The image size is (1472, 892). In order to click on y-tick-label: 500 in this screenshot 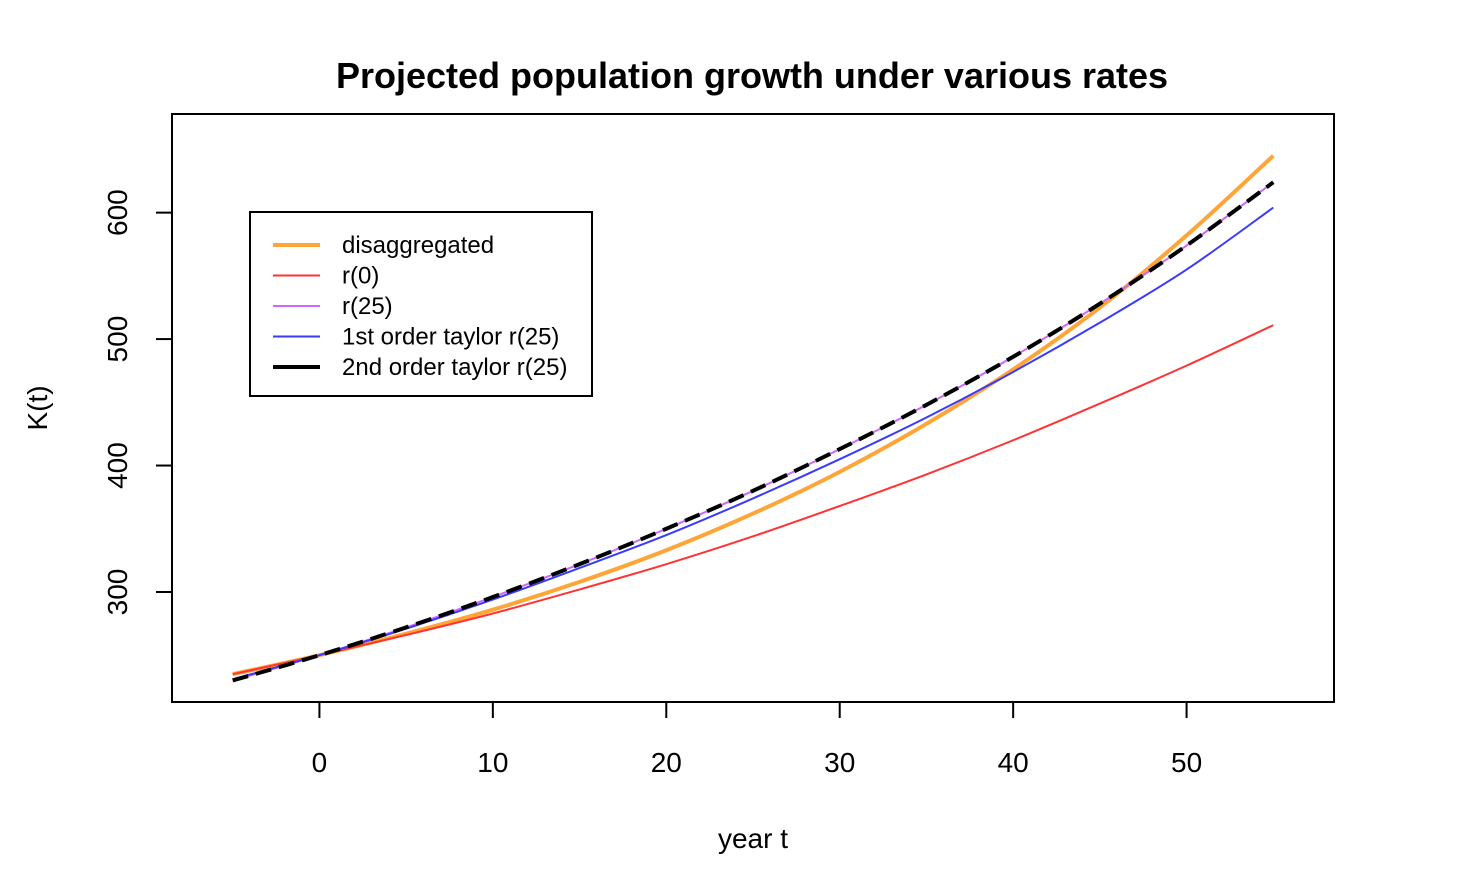, I will do `click(117, 339)`.